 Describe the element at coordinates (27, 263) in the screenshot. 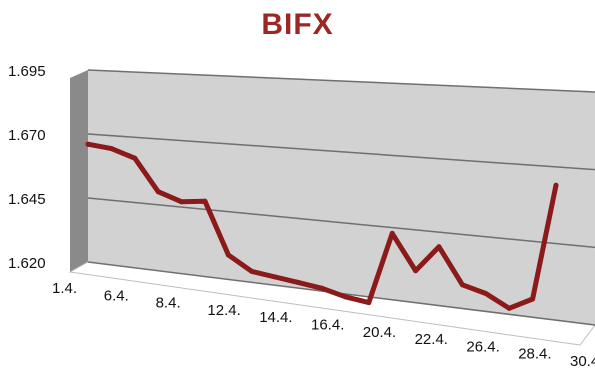

I see `y-tick-label: 1.620` at that location.